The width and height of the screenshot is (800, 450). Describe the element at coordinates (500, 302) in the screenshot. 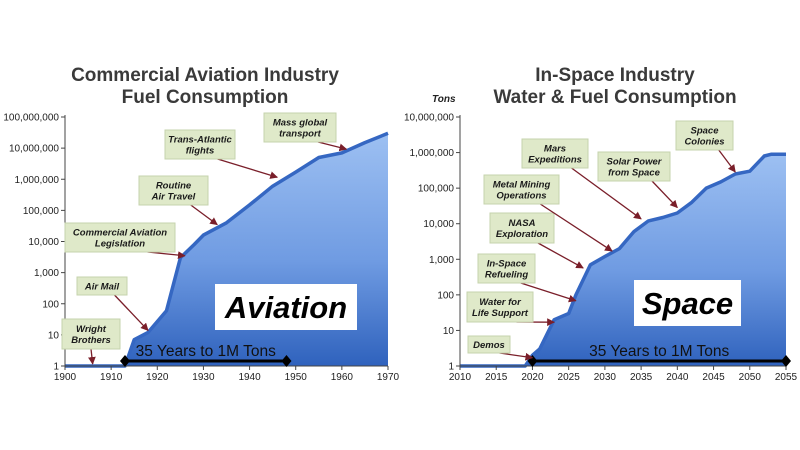

I see `space-callout-text: Water for` at that location.